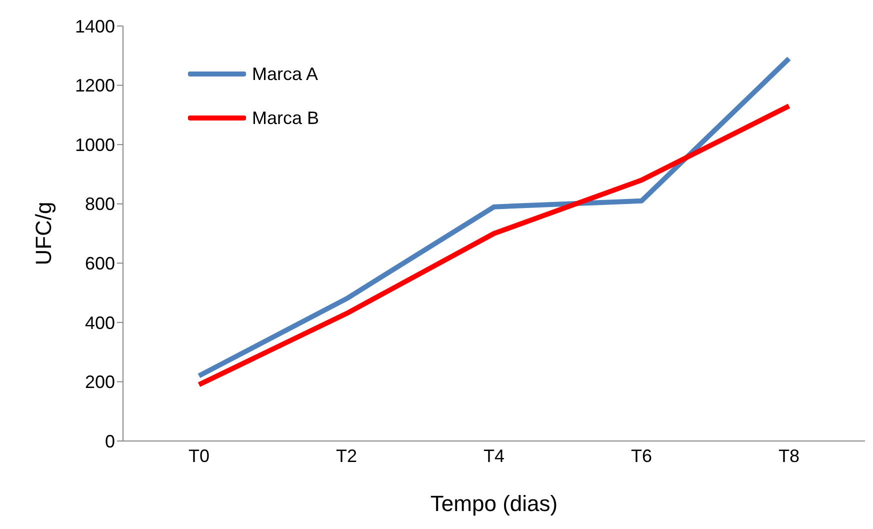 This screenshot has width=873, height=529. Describe the element at coordinates (641, 456) in the screenshot. I see `x-tick-label: T6` at that location.